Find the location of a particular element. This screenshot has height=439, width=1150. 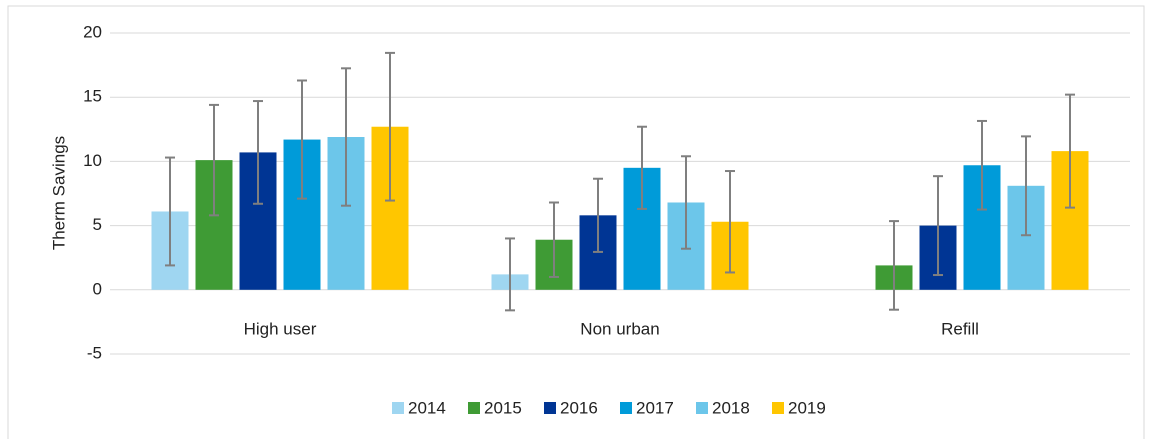

y-tick-label: 0 is located at coordinates (97, 288).